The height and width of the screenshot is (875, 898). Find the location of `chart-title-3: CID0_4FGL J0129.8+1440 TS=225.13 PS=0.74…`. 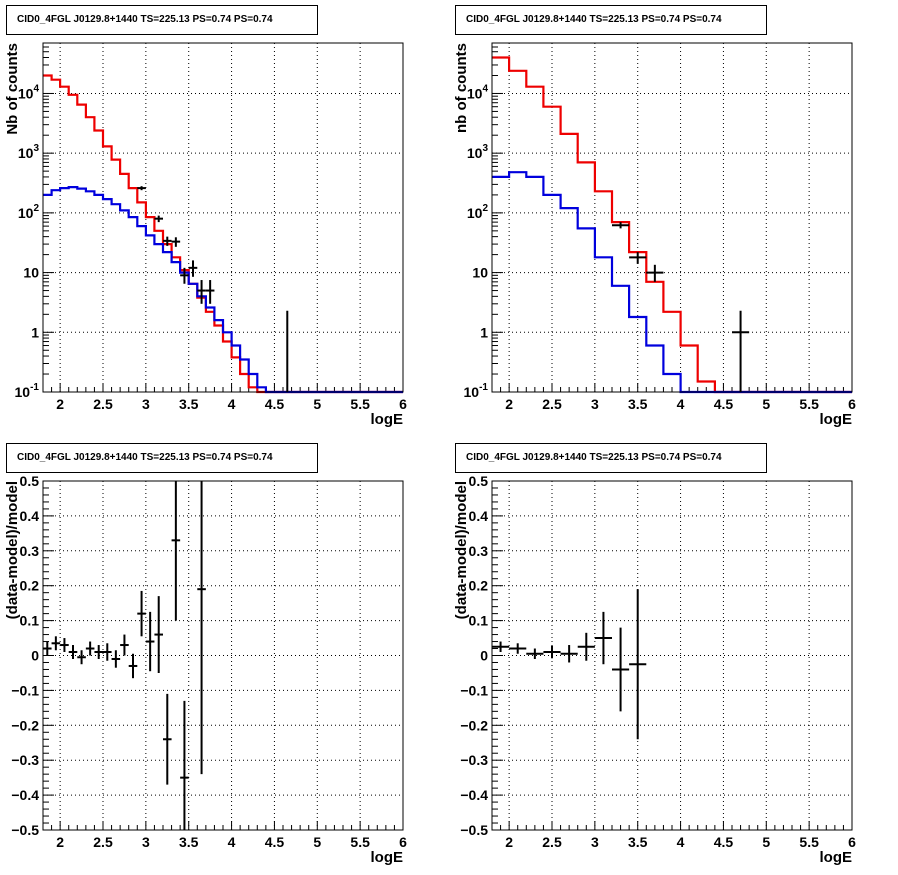

chart-title-3: CID0_4FGL J0129.8+1440 TS=225.13 PS=0.74… is located at coordinates (162, 458).